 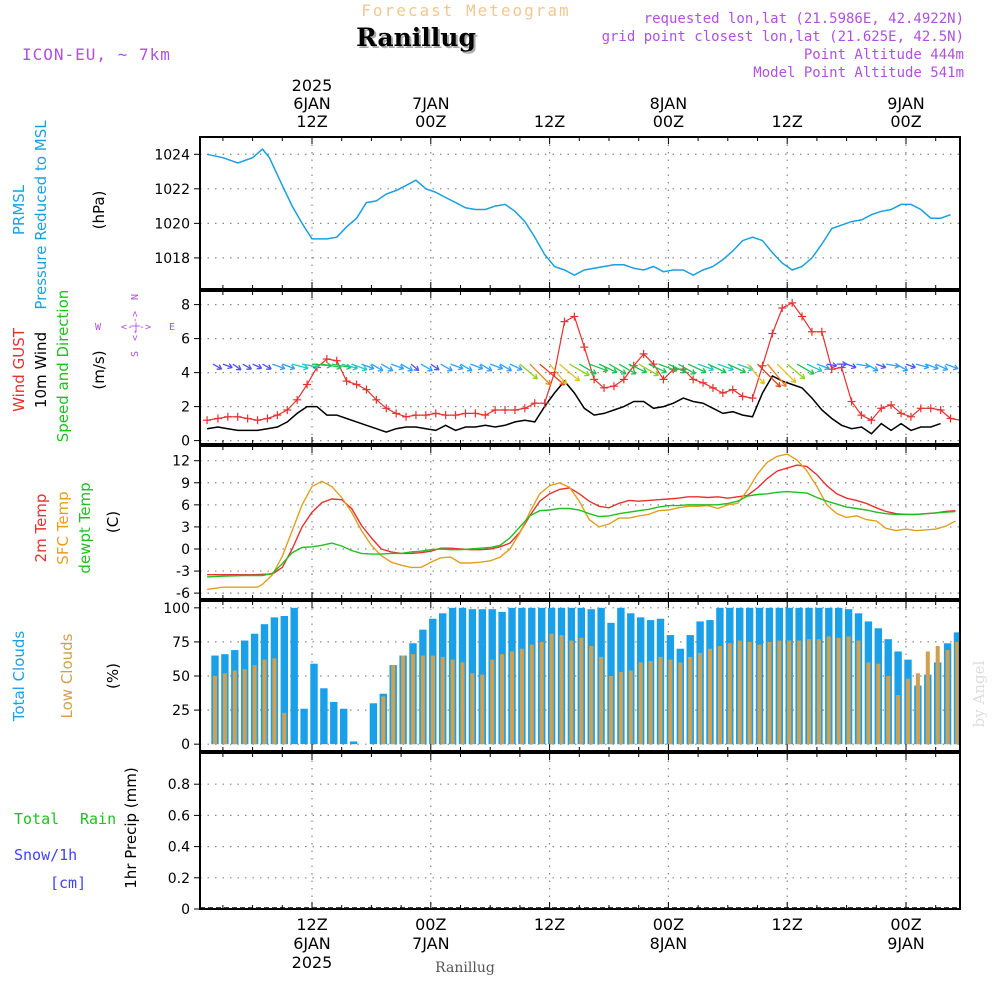 What do you see at coordinates (45, 855) in the screenshot?
I see `snow-label: Snow/1h` at bounding box center [45, 855].